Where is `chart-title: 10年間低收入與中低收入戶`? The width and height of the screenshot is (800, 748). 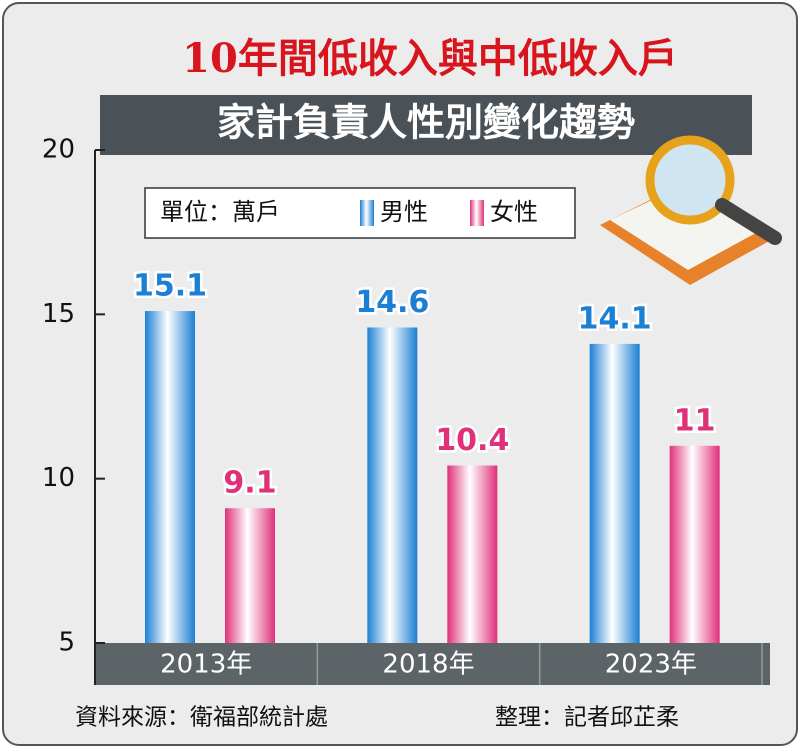 chart-title: 10年間低收入與中低收入戶 is located at coordinates (430, 58).